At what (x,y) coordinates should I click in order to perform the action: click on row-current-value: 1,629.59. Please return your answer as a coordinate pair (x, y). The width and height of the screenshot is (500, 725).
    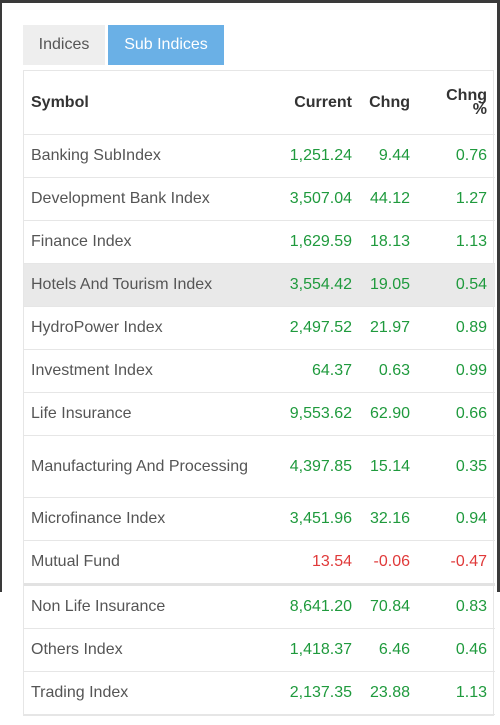
    Looking at the image, I should click on (312, 242).